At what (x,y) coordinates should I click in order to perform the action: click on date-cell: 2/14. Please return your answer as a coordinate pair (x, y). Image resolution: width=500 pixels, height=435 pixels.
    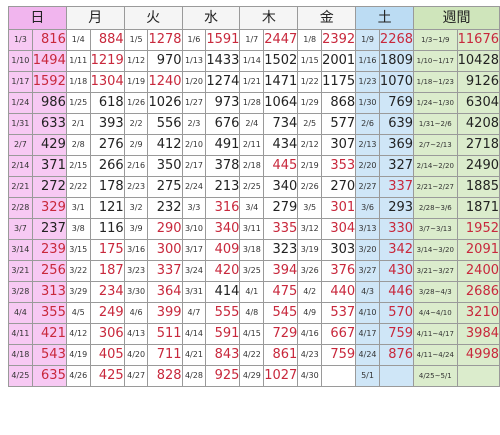
    Looking at the image, I should click on (20, 166).